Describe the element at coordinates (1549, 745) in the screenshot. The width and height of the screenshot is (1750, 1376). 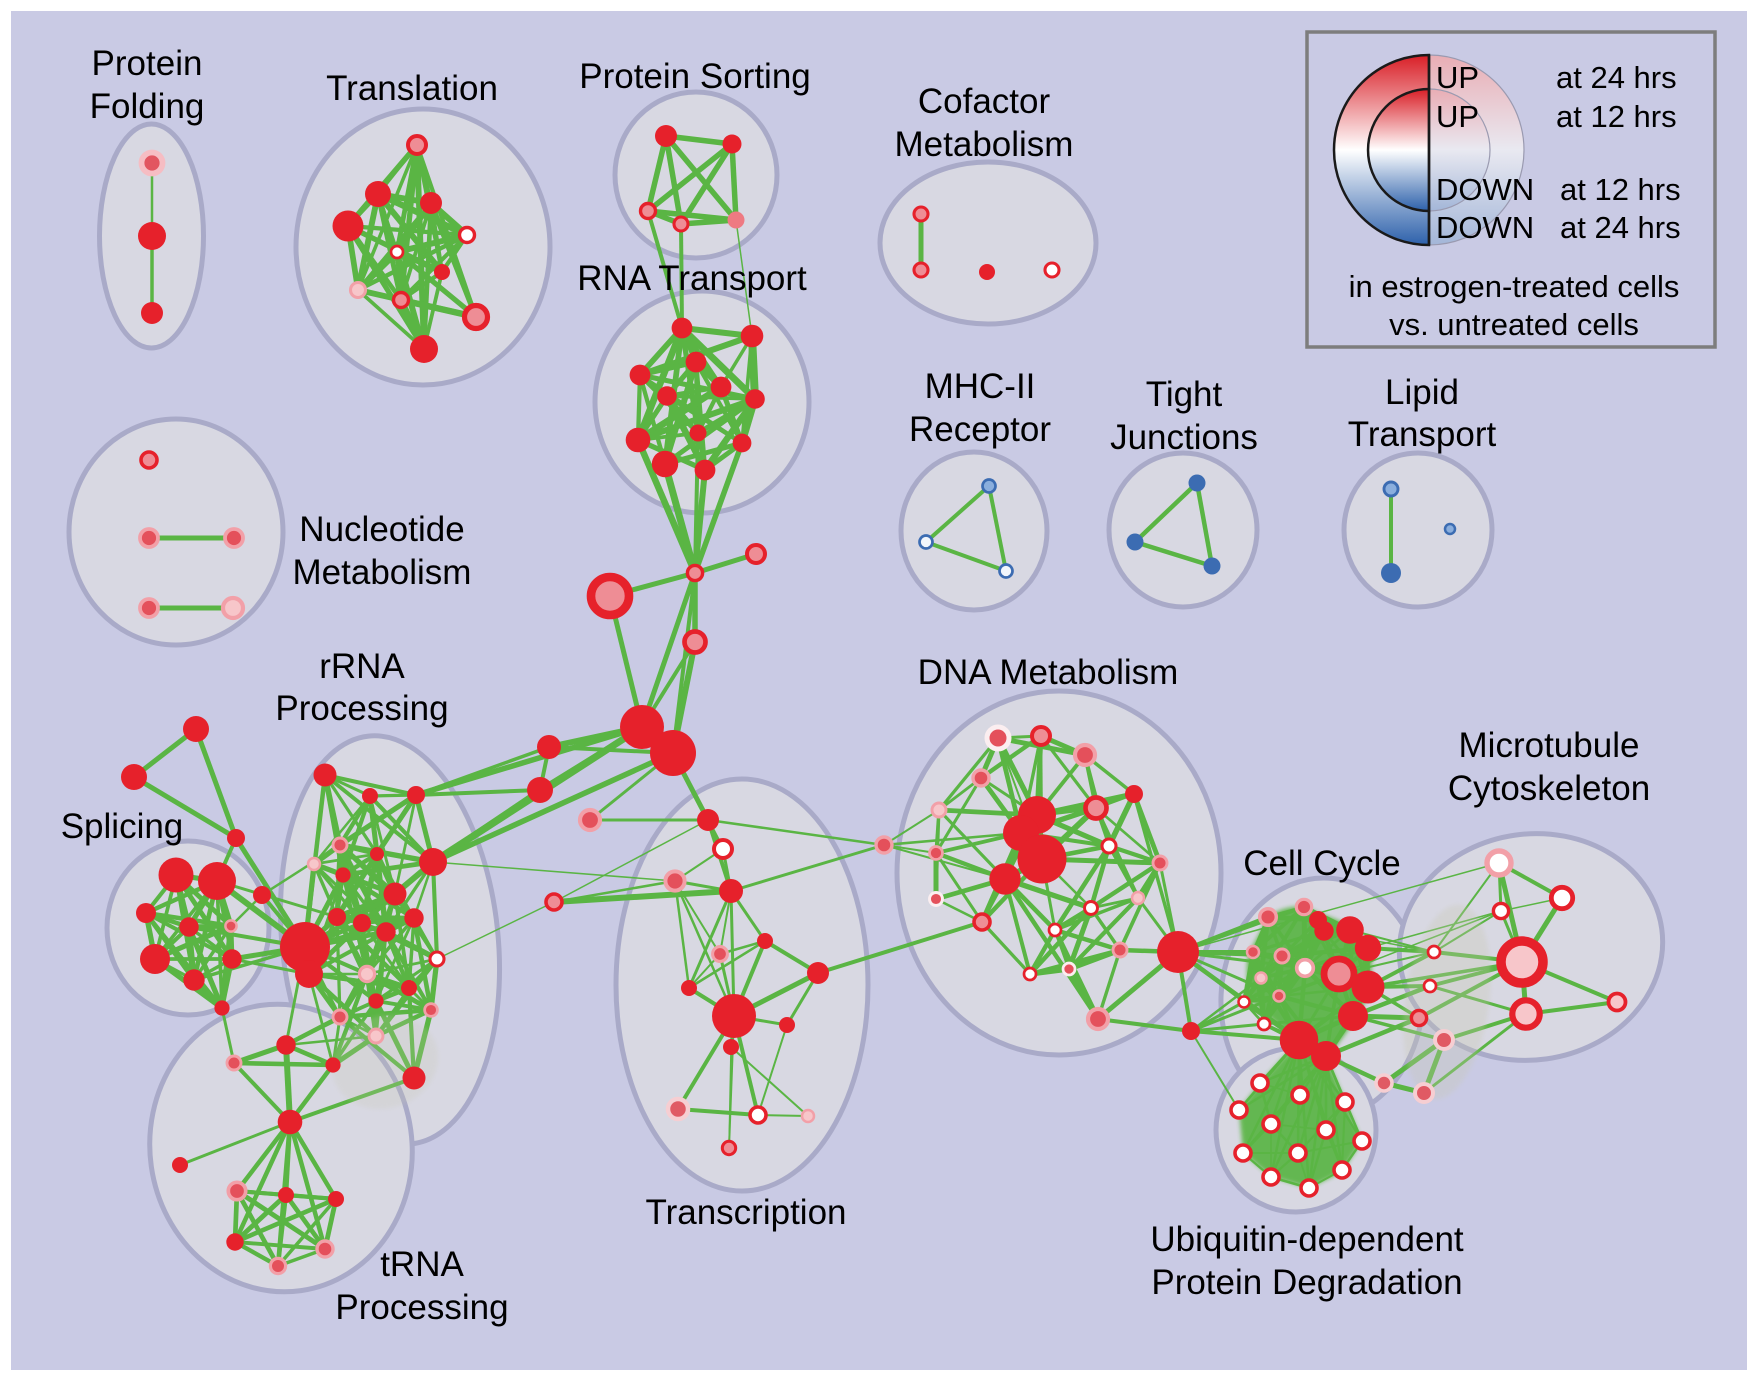
I see `svg-text: Microtubule` at that location.